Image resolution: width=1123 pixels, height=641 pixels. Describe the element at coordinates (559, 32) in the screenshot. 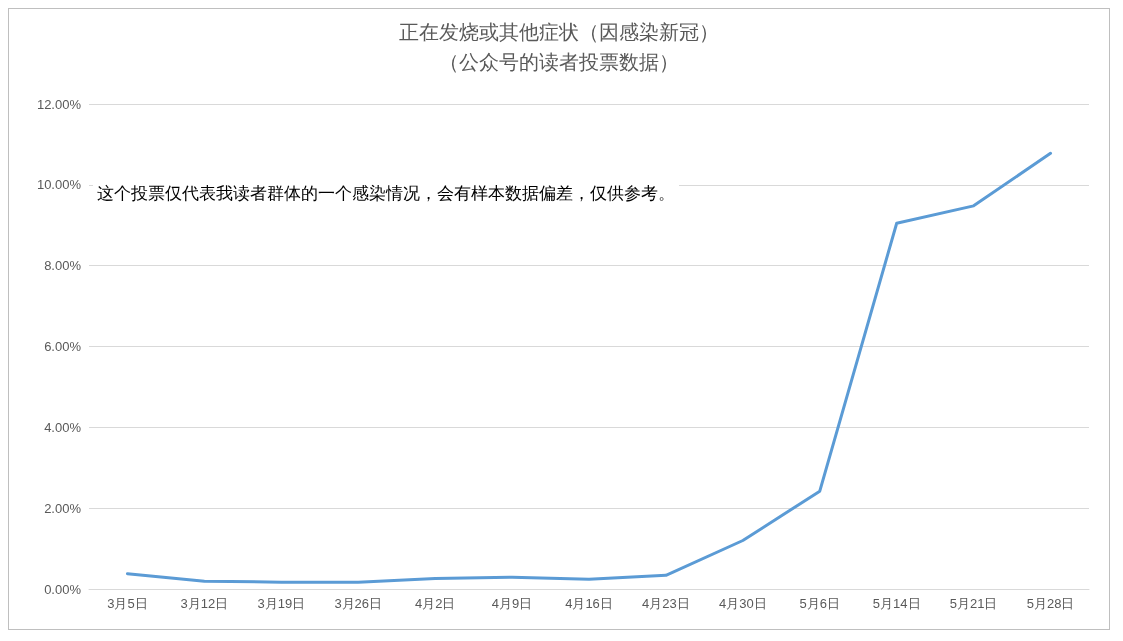

I see `chart-title: 正在发烧或其他症状（因感染新冠）` at that location.